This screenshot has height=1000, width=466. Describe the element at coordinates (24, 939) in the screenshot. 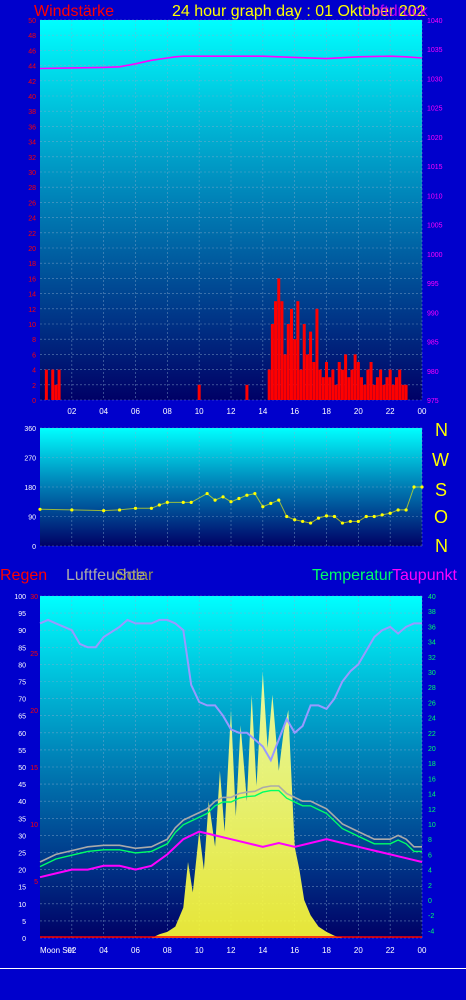

I see `humidity-y-tick-label: 0` at that location.